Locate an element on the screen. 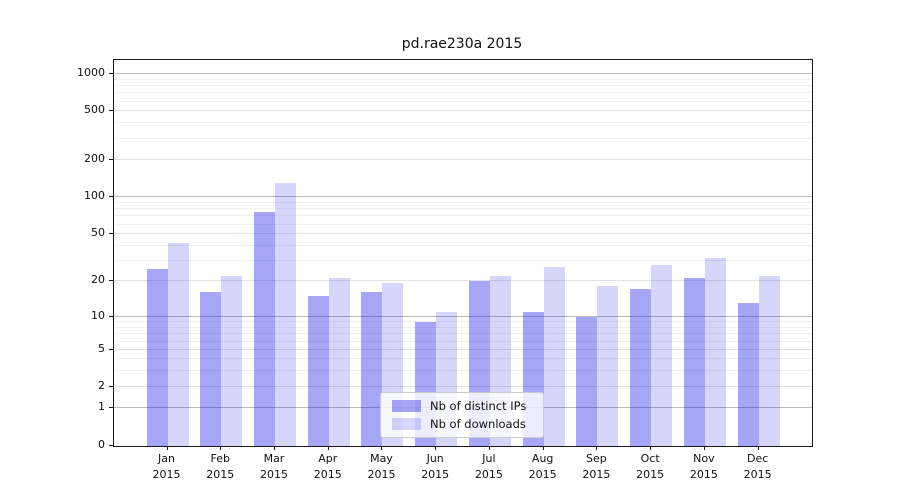  x-tick-label: Mar 2015 is located at coordinates (274, 467).